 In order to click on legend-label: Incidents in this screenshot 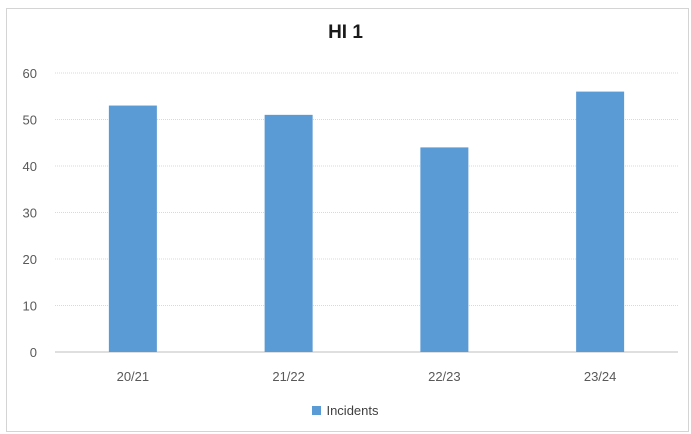, I will do `click(352, 410)`.